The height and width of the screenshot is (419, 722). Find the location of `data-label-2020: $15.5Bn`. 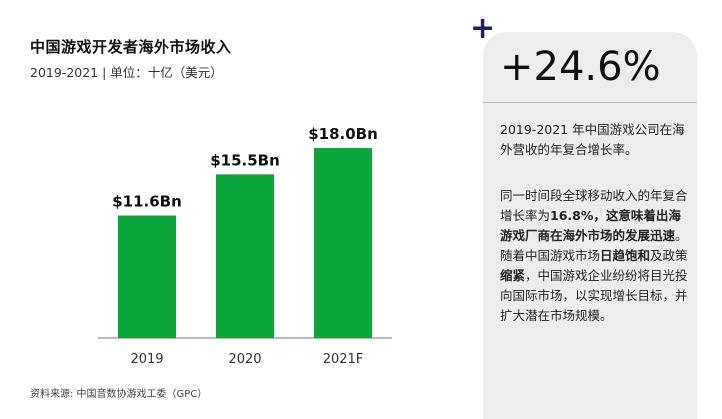

data-label-2020: $15.5Bn is located at coordinates (245, 160).